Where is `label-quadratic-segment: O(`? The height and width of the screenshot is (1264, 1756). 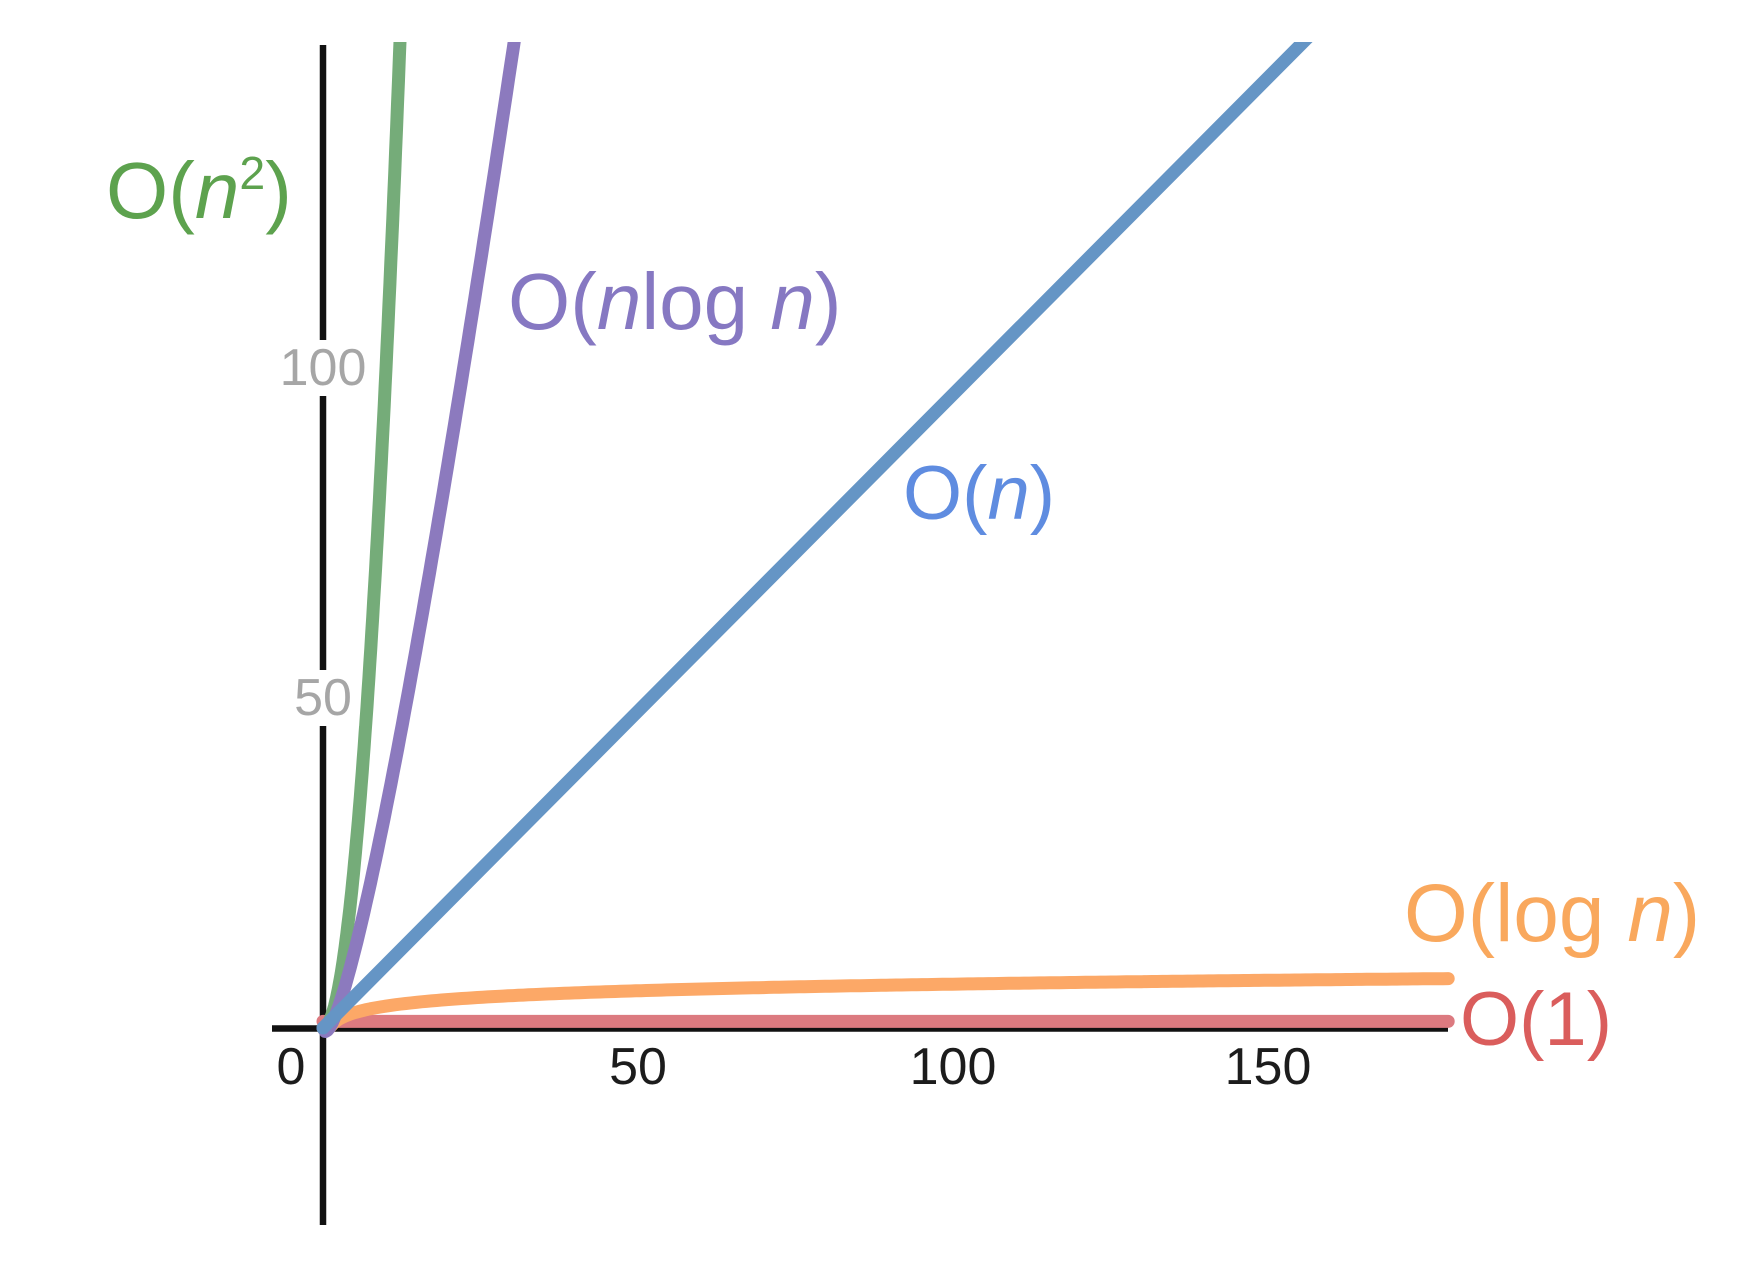
label-quadratic-segment: O( is located at coordinates (150, 190).